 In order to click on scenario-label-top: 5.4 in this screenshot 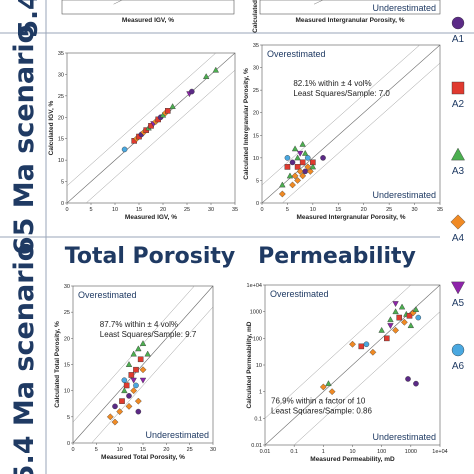, I will do `click(29, 19)`.